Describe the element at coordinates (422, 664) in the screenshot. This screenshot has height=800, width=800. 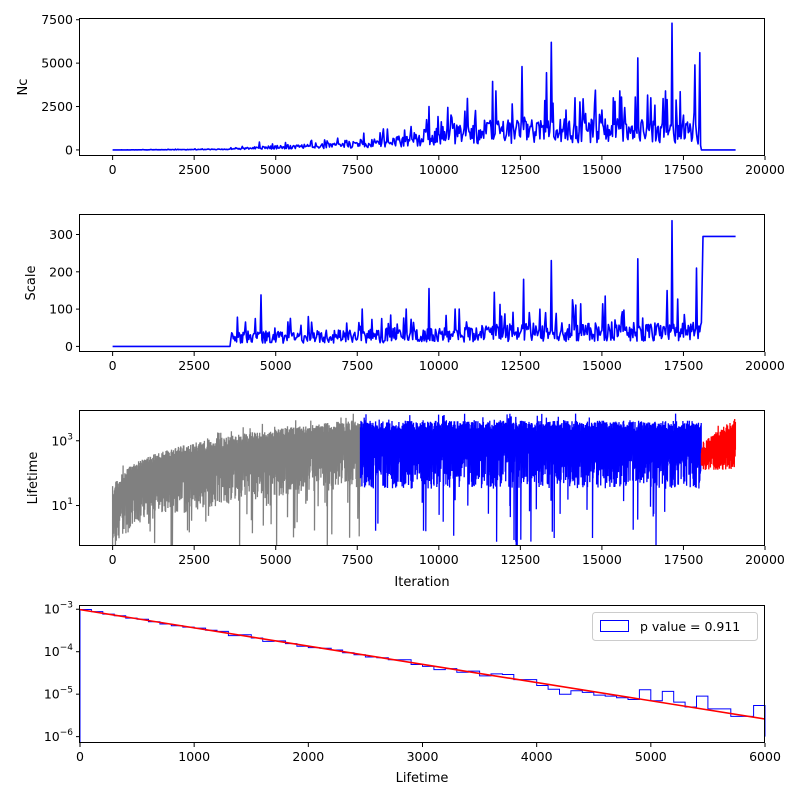
I see `fit-line` at that location.